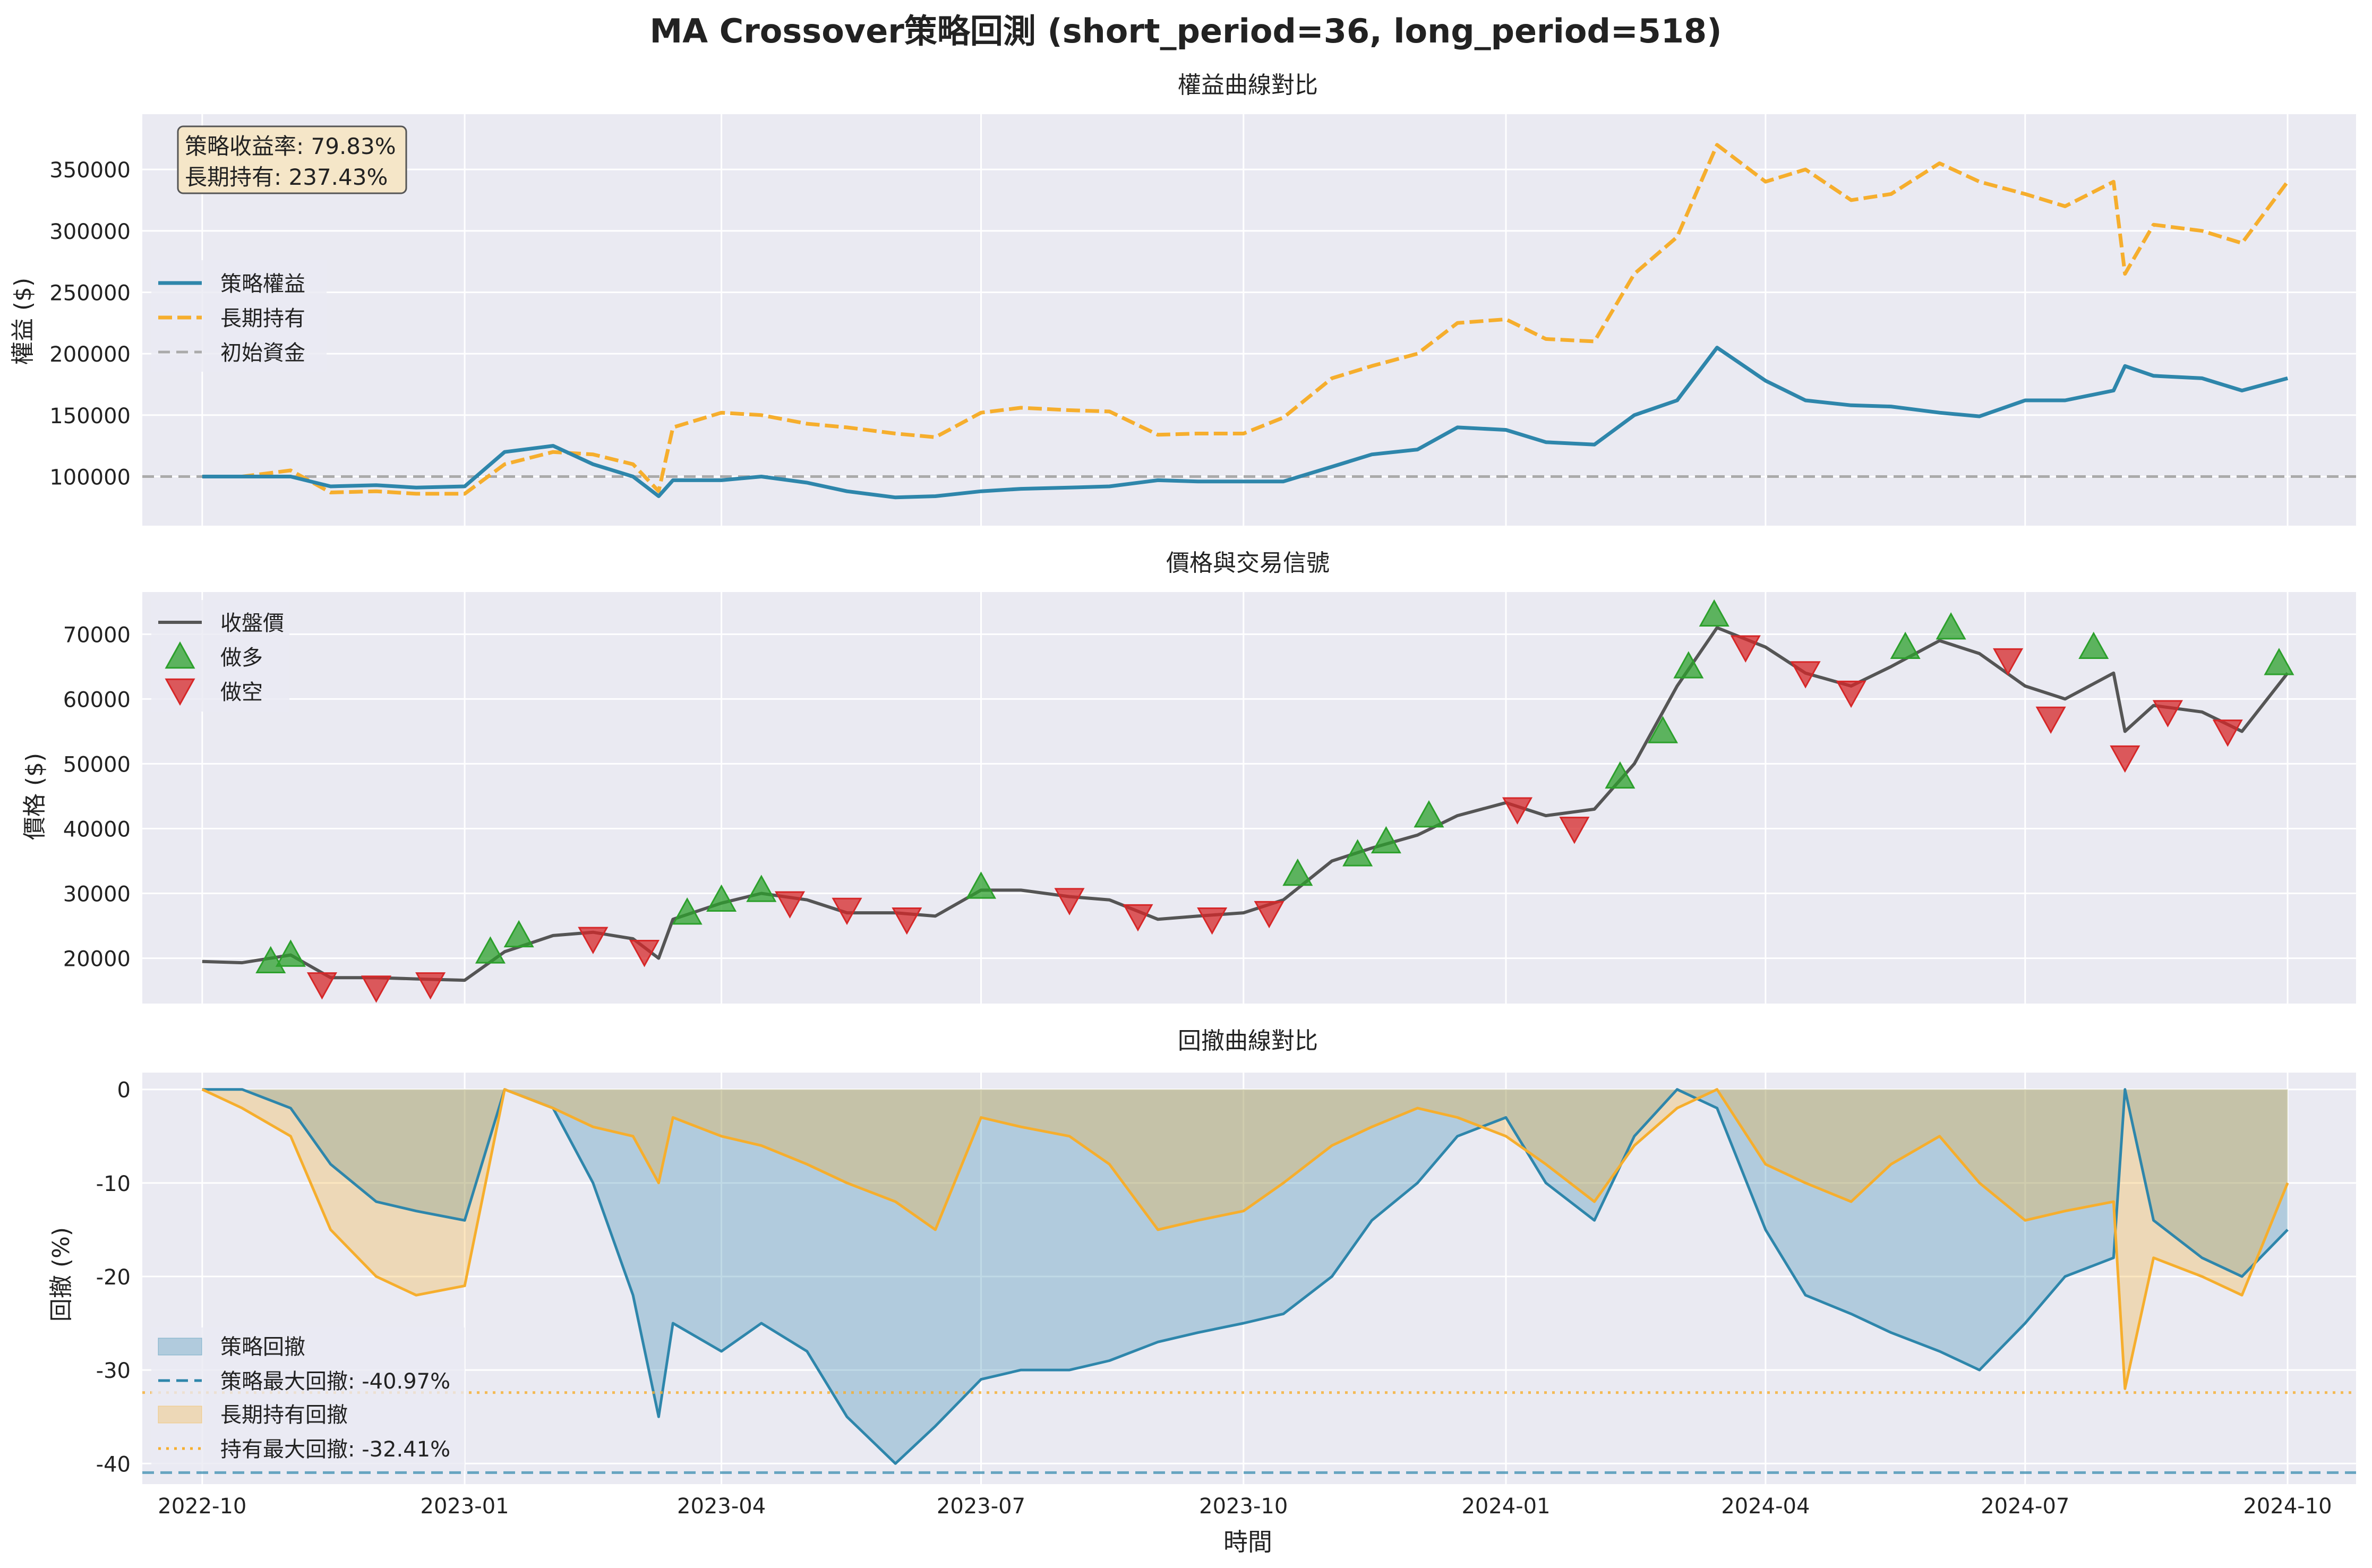  What do you see at coordinates (308, 1399) in the screenshot?
I see `legend-box` at bounding box center [308, 1399].